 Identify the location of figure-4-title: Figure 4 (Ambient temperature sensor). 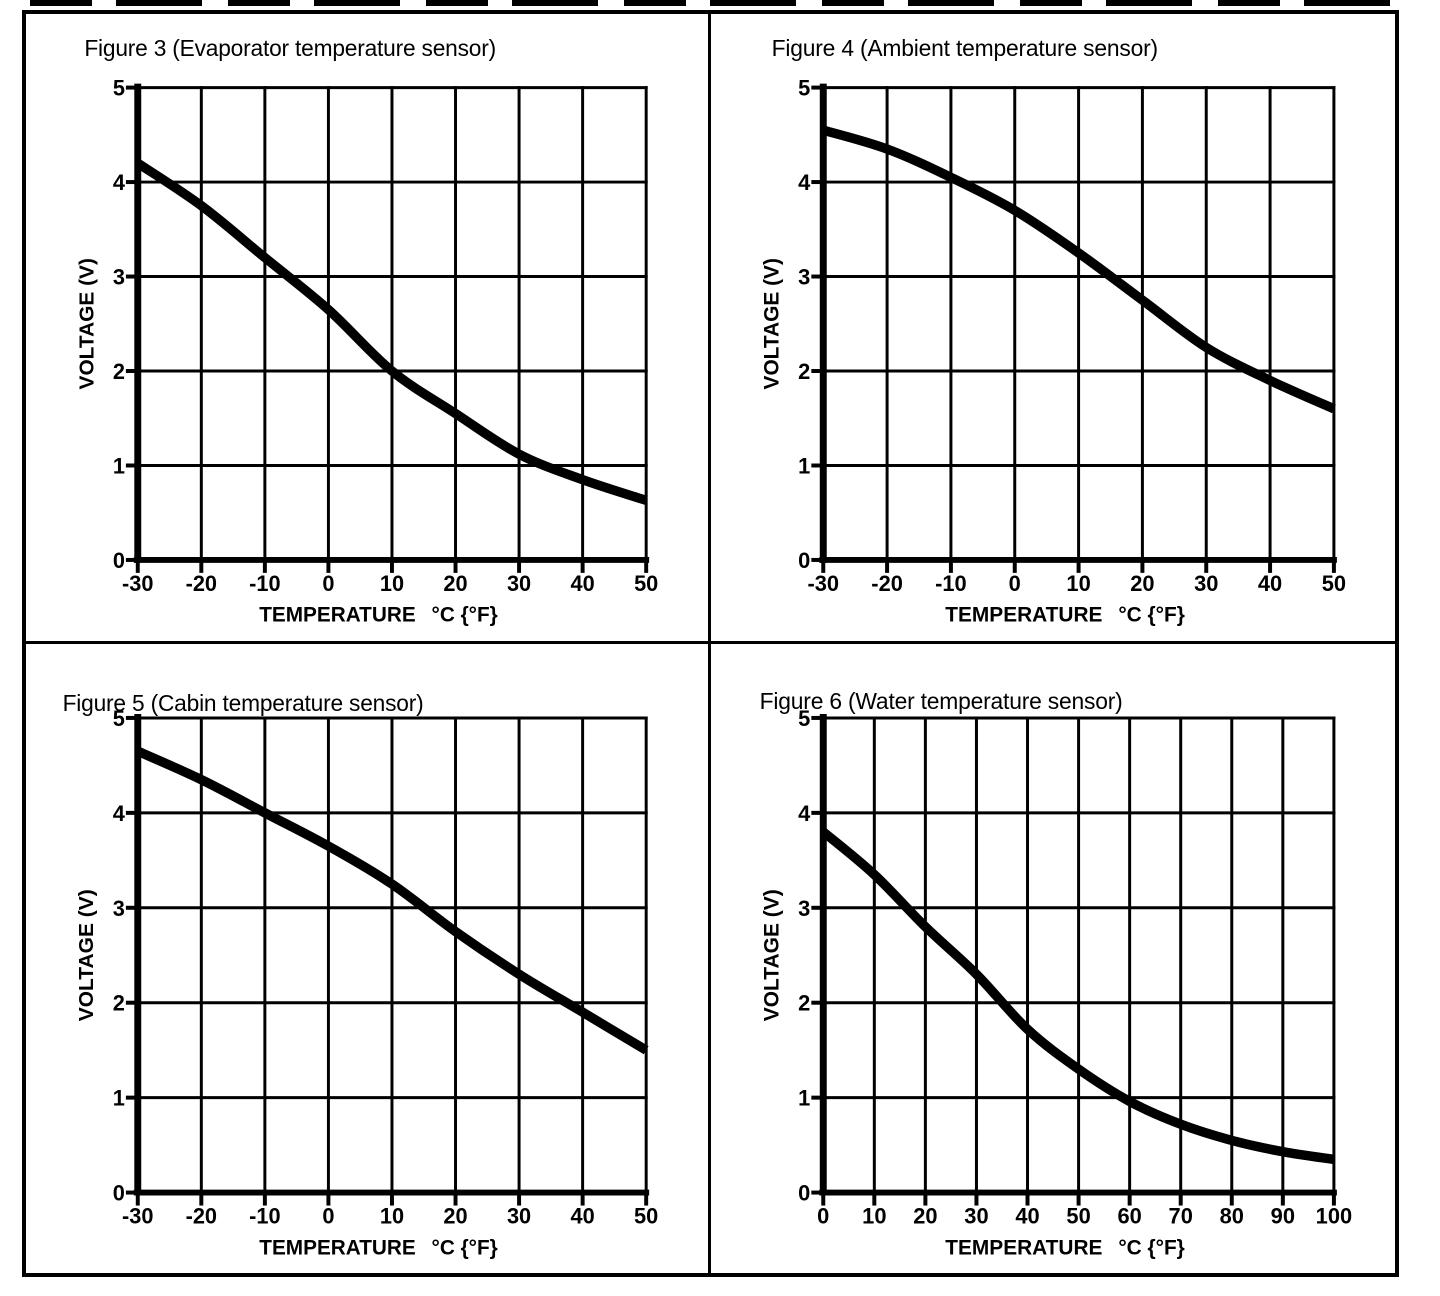
(964, 48).